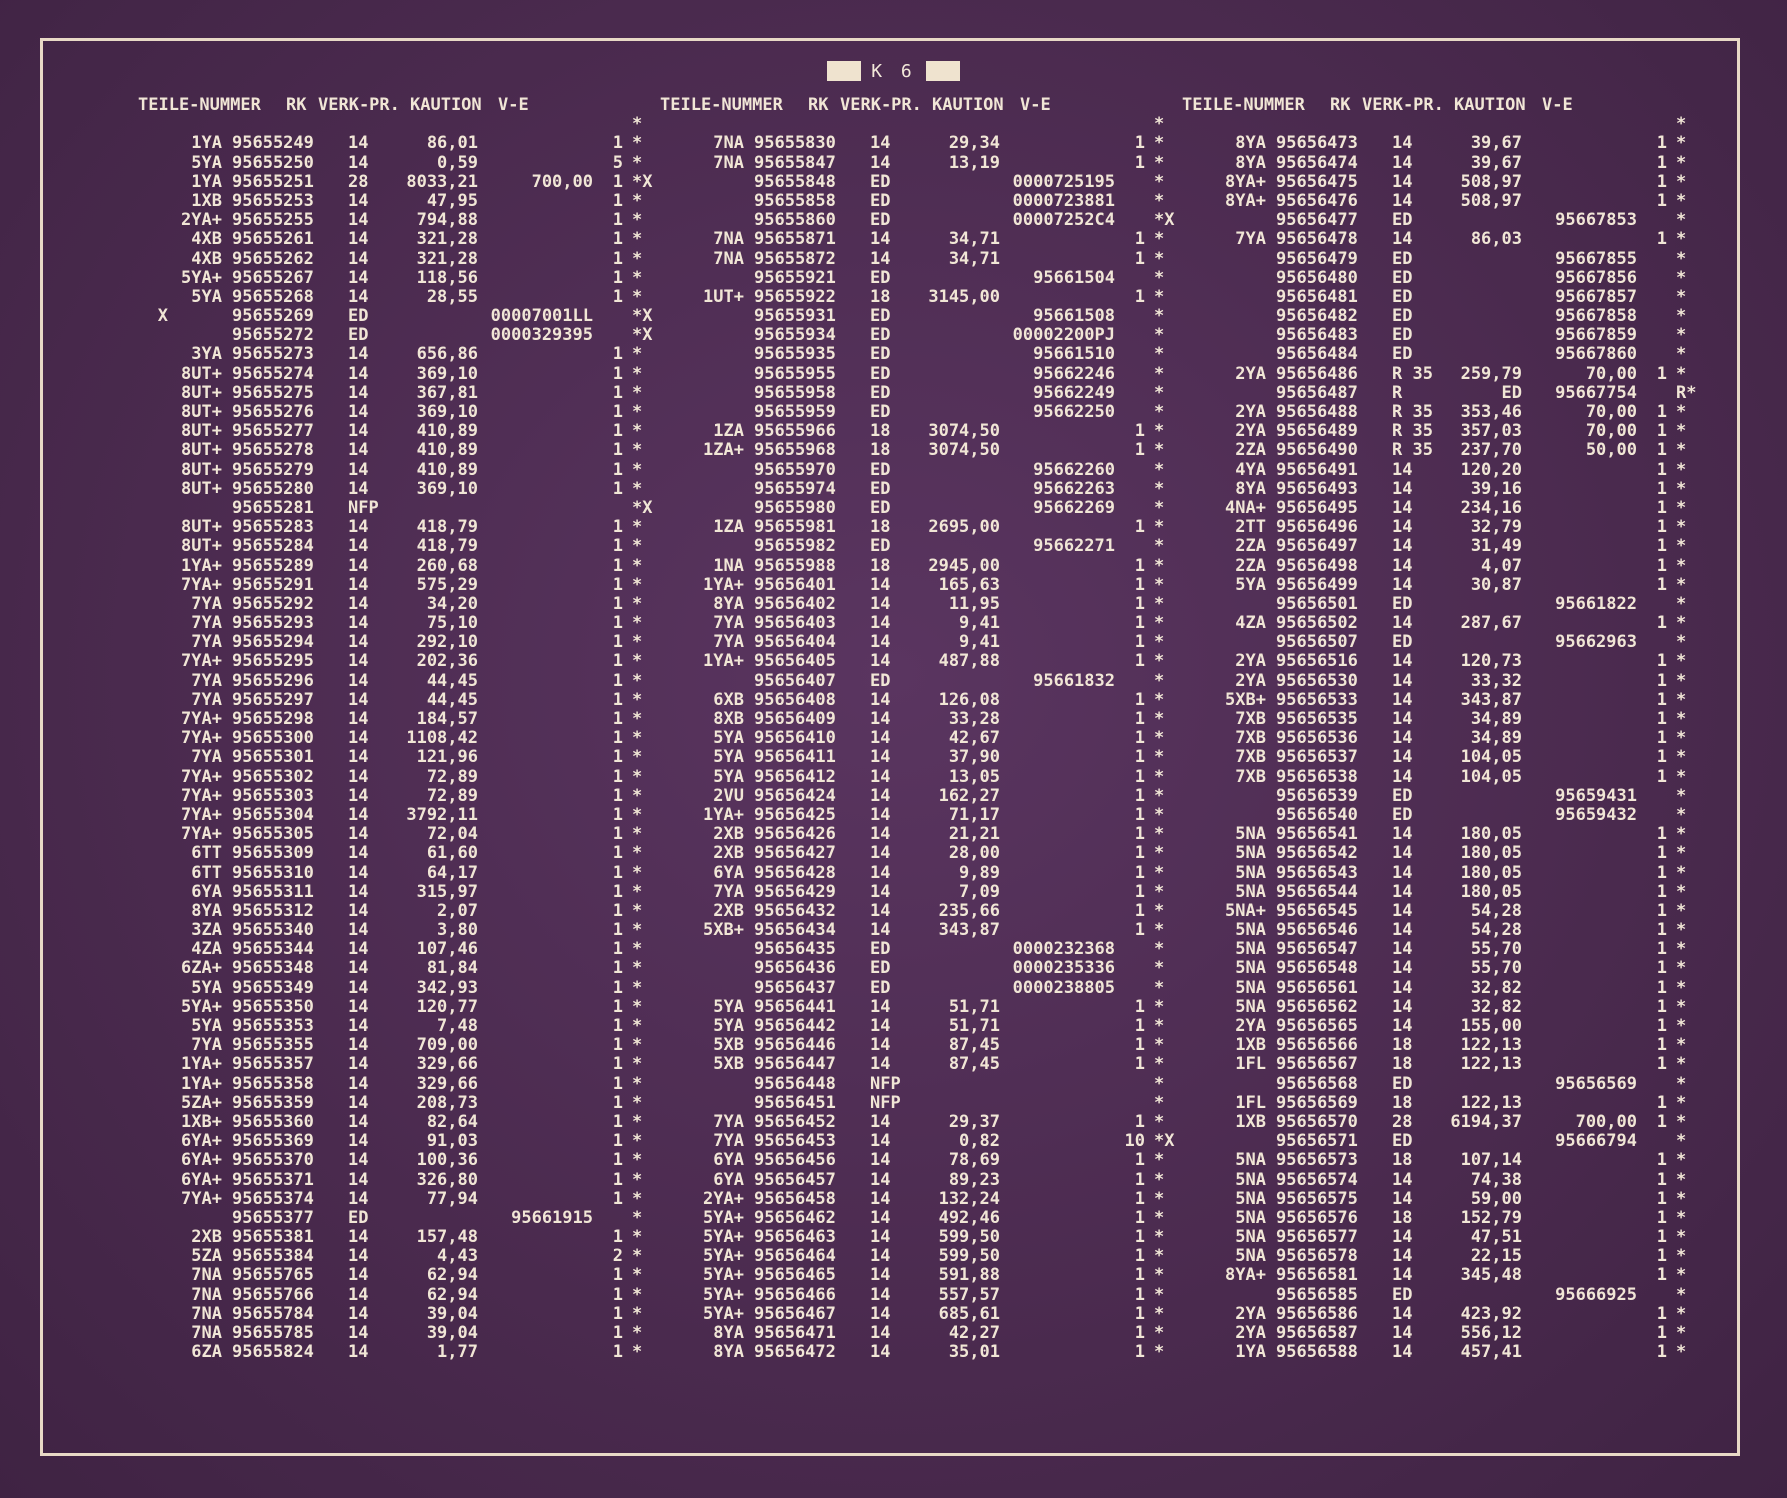  I want to click on model-code: 5ZA, so click(206, 1256).